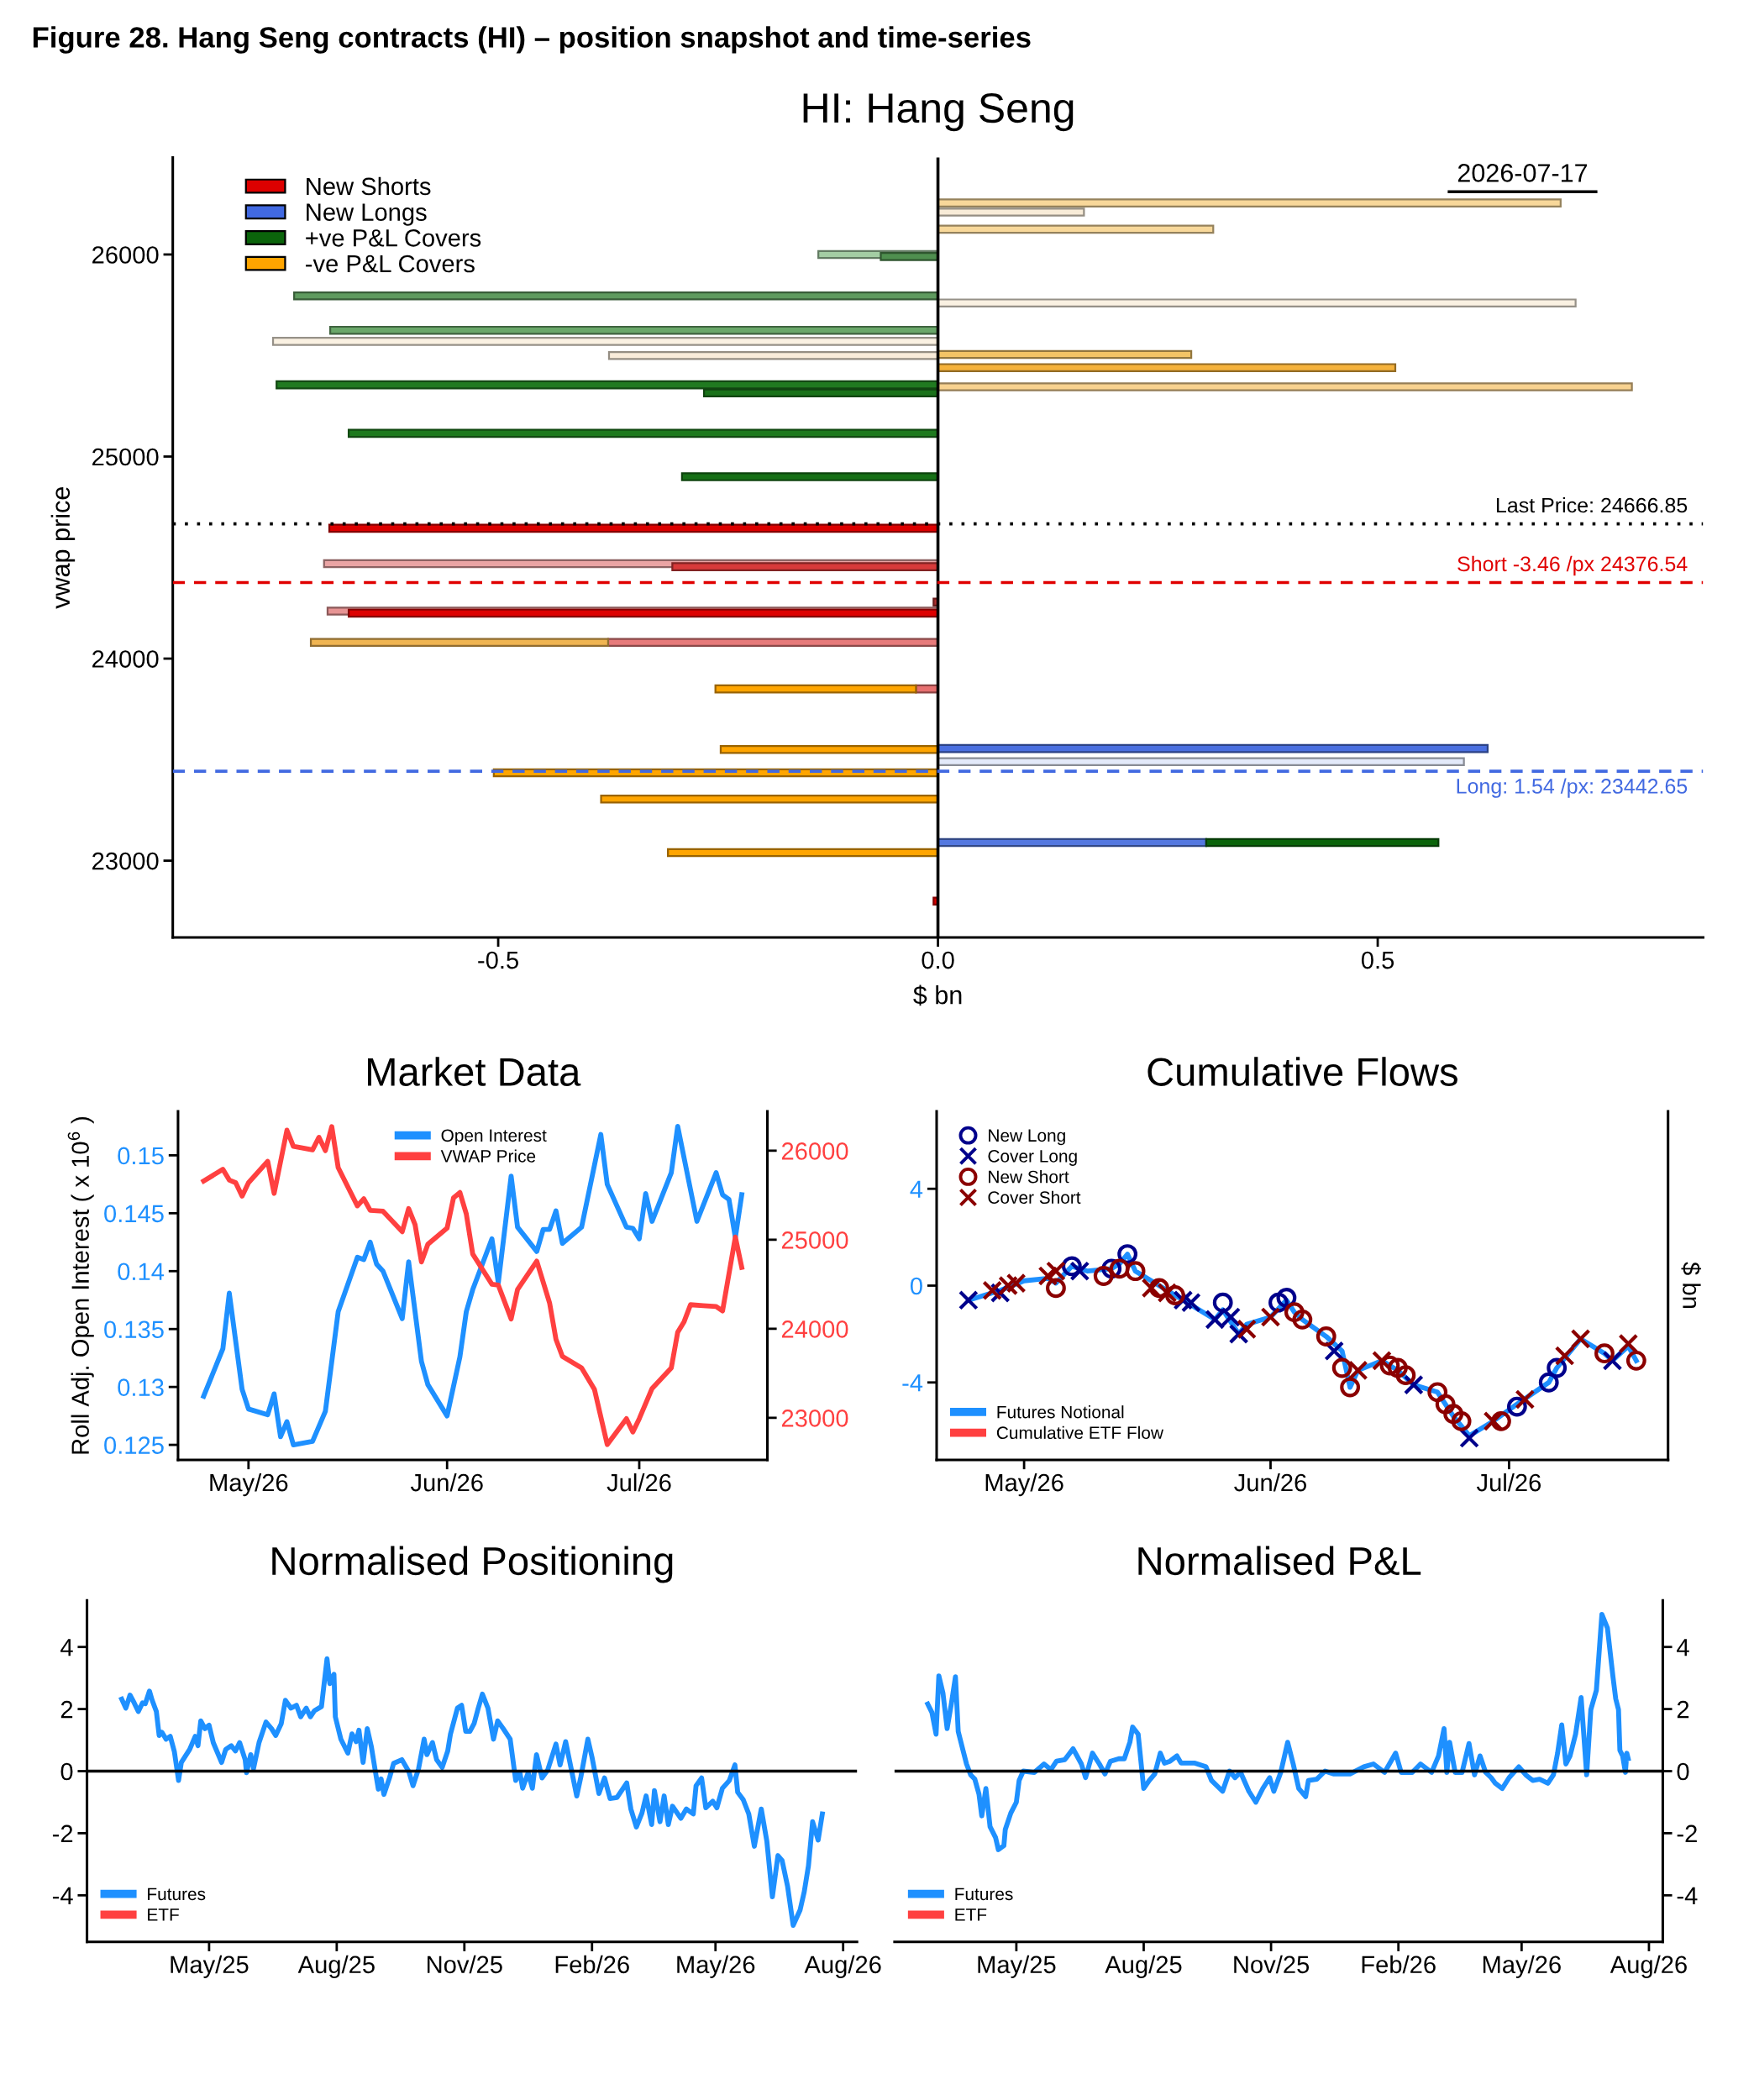 This screenshot has width=1754, height=2100. Describe the element at coordinates (1572, 788) in the screenshot. I see `ref-line-label: Long: 1.54 /px: 23442.65` at that location.